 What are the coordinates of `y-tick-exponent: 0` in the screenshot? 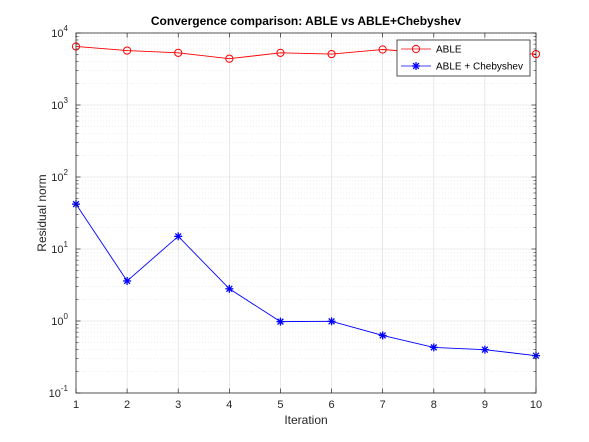 It's located at (66, 316).